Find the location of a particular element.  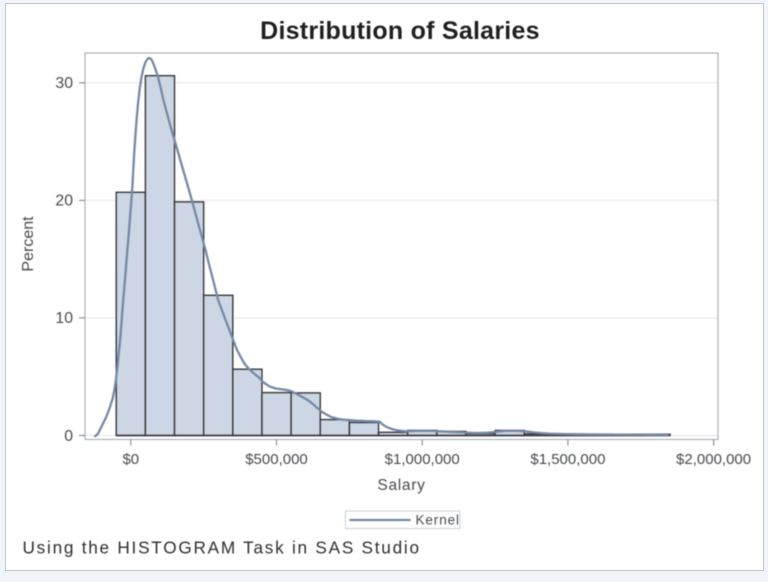

svg-text: Percent is located at coordinates (28, 244).